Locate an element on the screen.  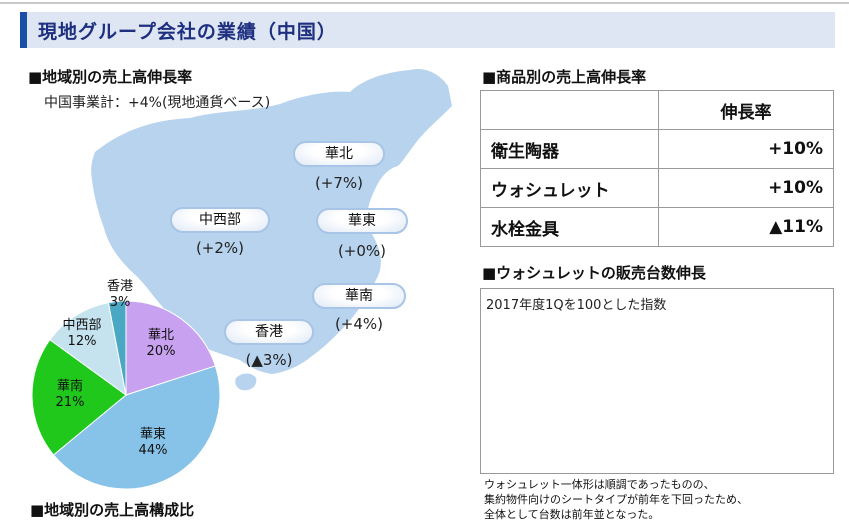
footnote-line-3: 全体として台数は前年並となった。 is located at coordinates (572, 514).